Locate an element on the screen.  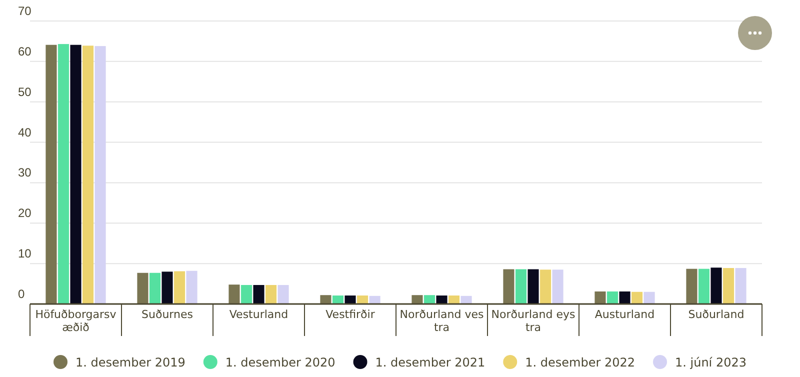
x-tick-label: Norðurland vestra is located at coordinates (442, 321).